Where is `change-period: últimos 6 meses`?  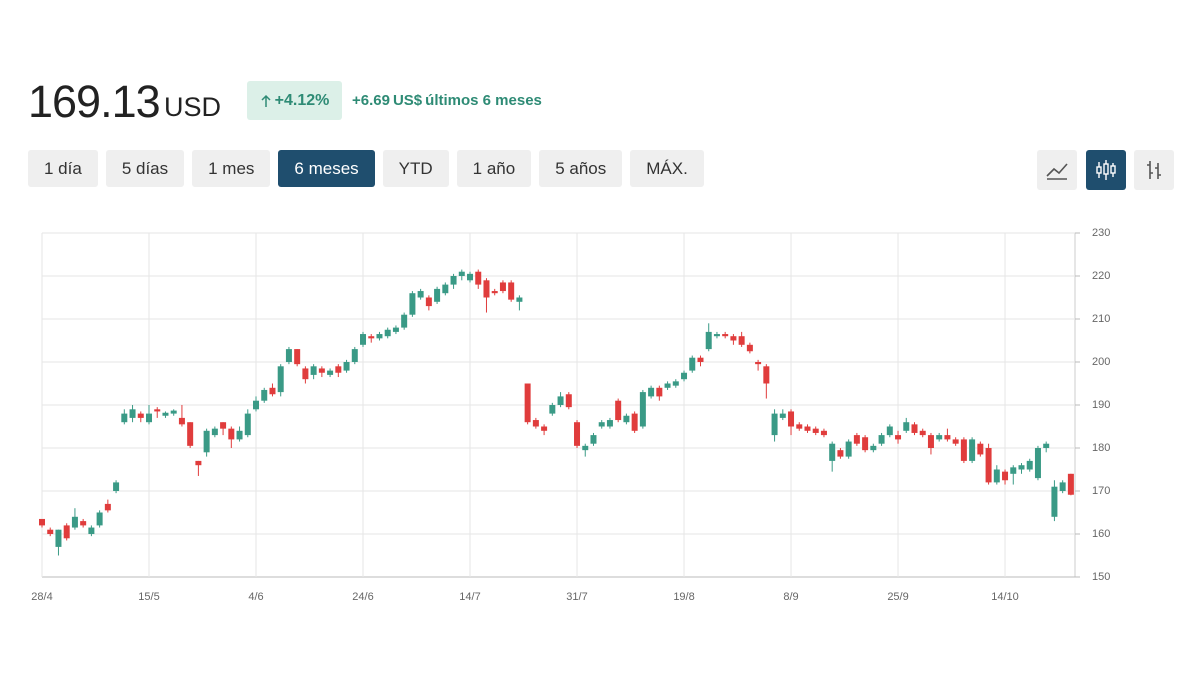 change-period: últimos 6 meses is located at coordinates (483, 100).